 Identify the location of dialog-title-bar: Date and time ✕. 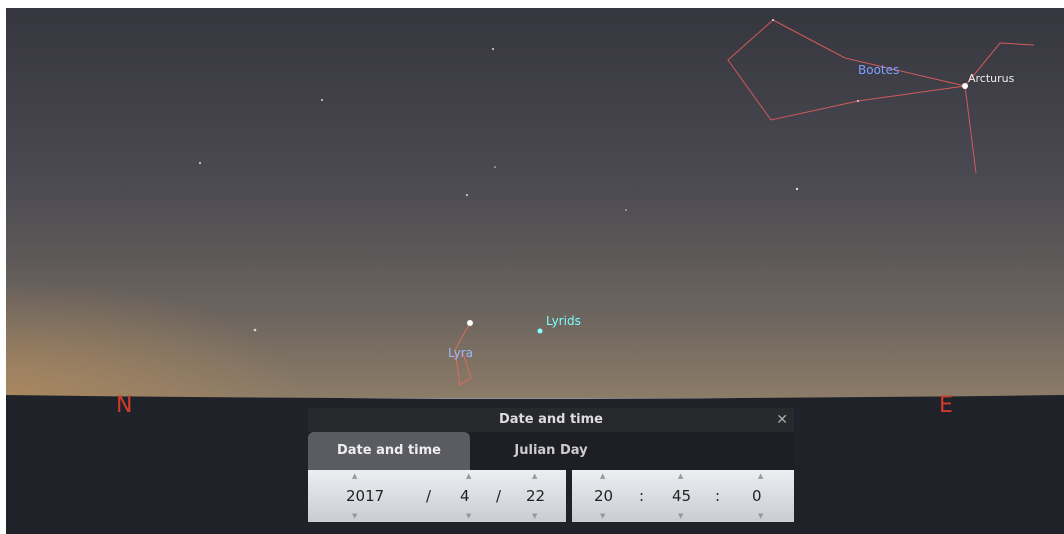
(551, 420).